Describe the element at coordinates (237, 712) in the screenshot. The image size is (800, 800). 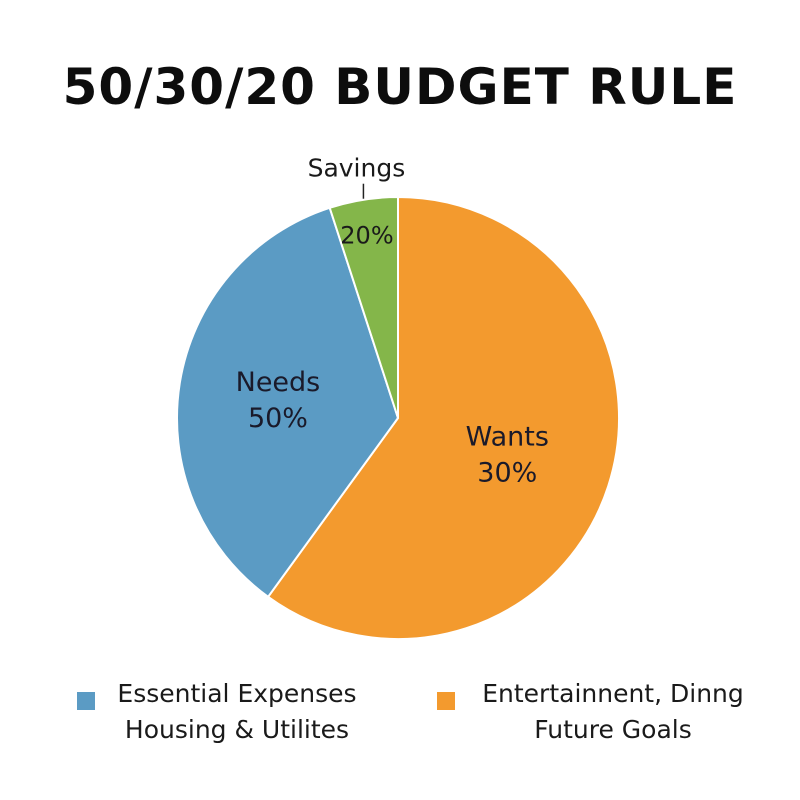
I see `legend-label-needs: Essential Expenses Housing & Utilites` at that location.